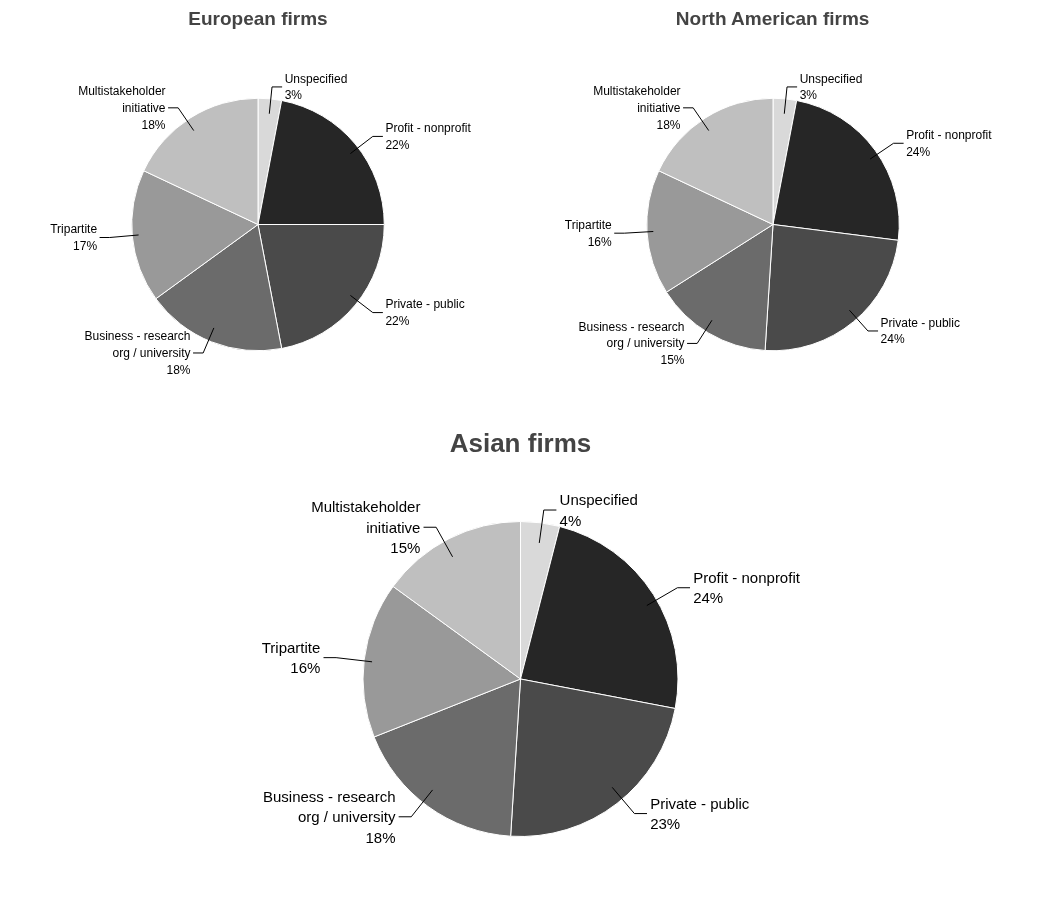 The height and width of the screenshot is (904, 1041). What do you see at coordinates (520, 442) in the screenshot?
I see `chart-title: Asian firms` at bounding box center [520, 442].